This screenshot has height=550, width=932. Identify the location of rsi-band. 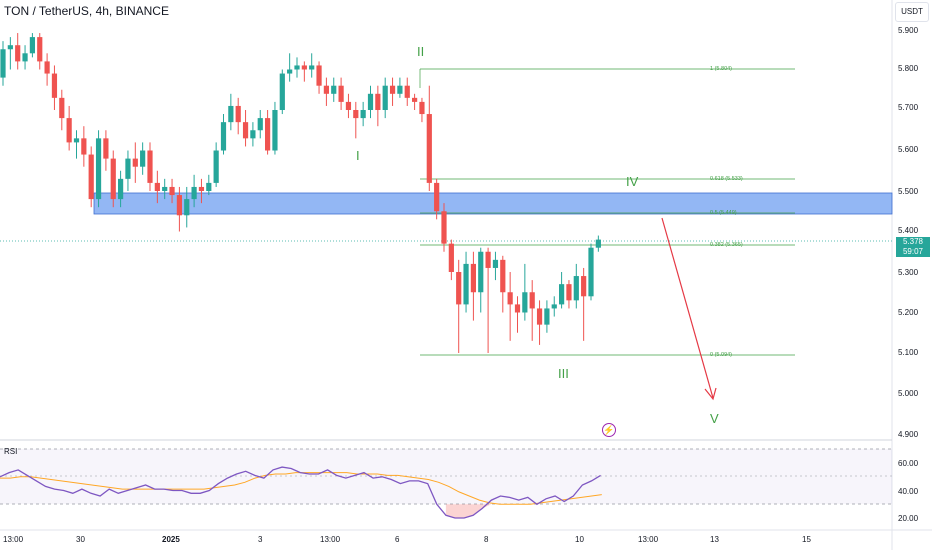
(446, 476).